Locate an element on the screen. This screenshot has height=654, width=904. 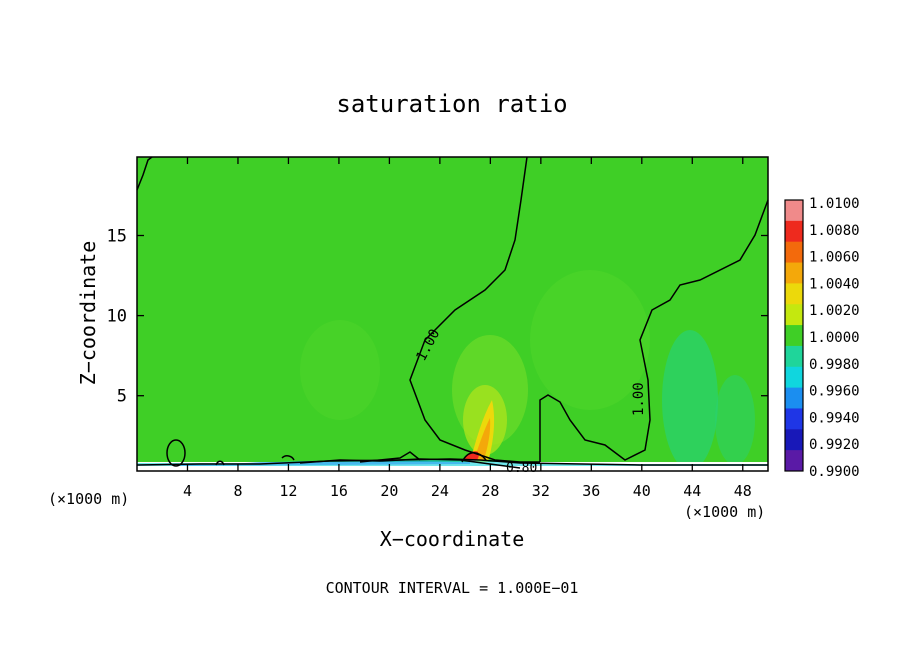
chart-title: saturation ratio is located at coordinates (451, 104).